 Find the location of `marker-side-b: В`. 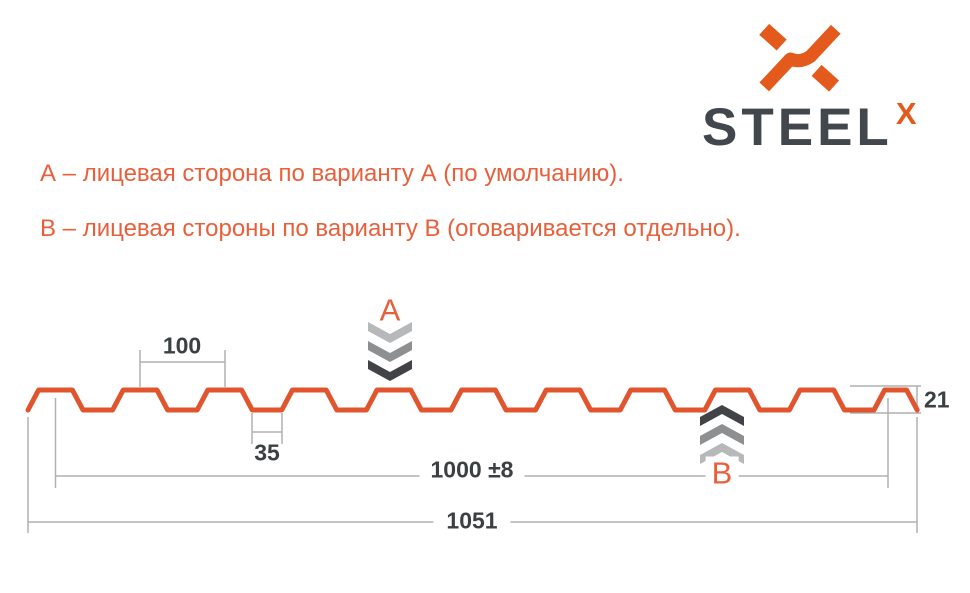

marker-side-b: В is located at coordinates (722, 473).